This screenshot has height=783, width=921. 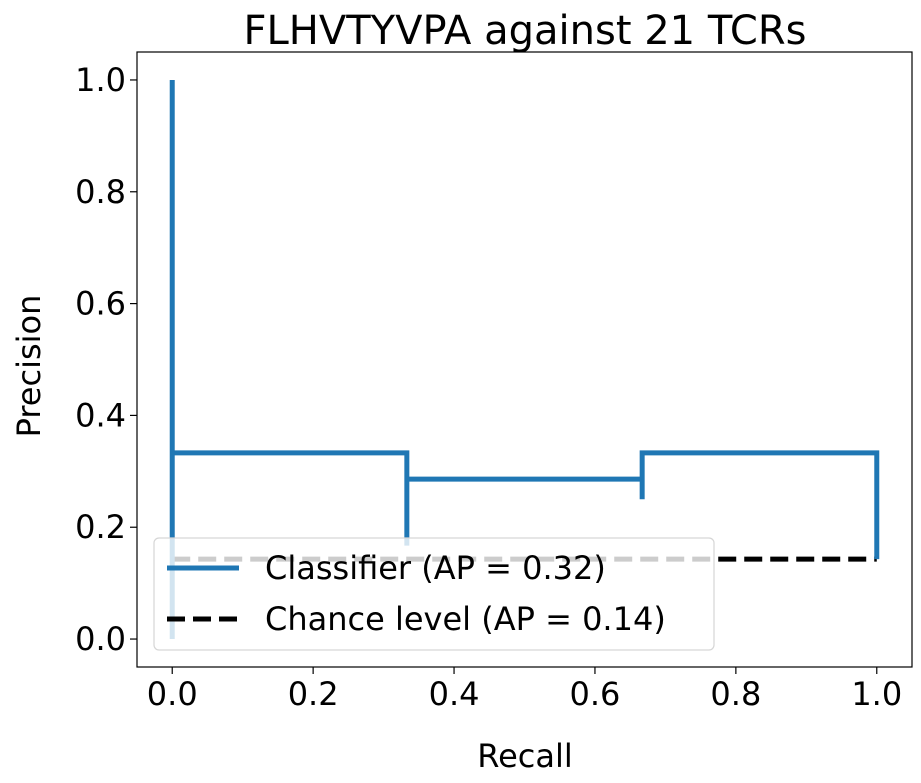 I want to click on x-axis-label: Recall, so click(x=524, y=756).